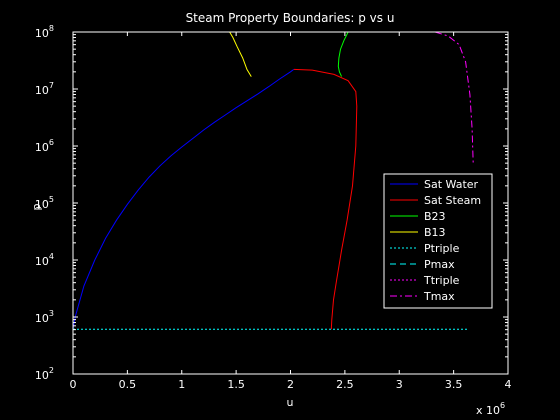 This screenshot has width=560, height=420. I want to click on series-line-b13, so click(240, 54).